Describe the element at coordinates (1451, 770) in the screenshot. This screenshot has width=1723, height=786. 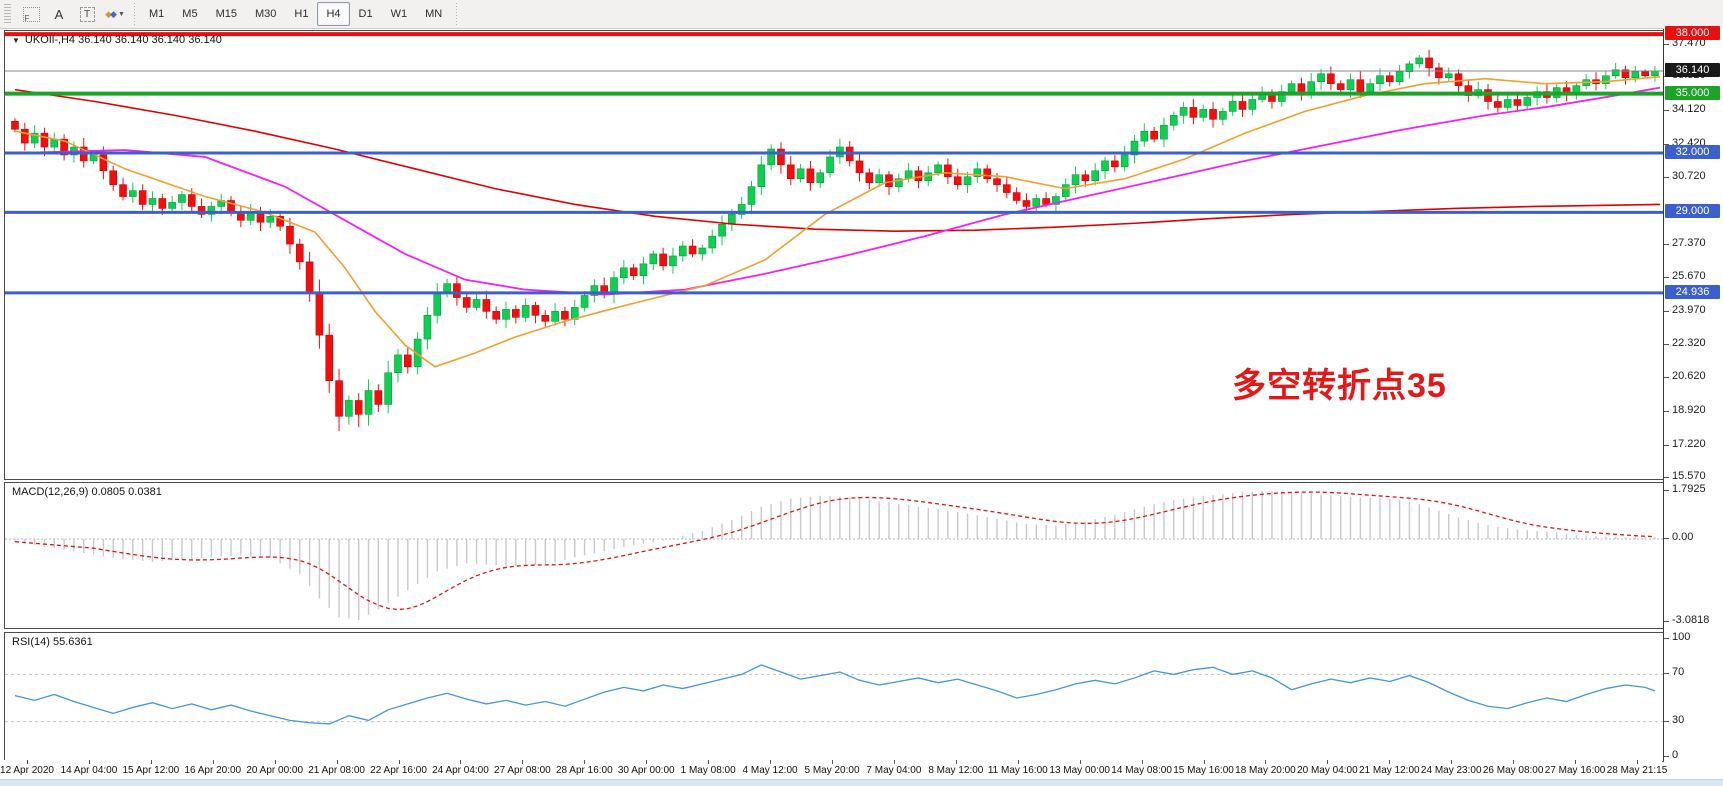
I see `time-label: 24 May 23:00` at that location.